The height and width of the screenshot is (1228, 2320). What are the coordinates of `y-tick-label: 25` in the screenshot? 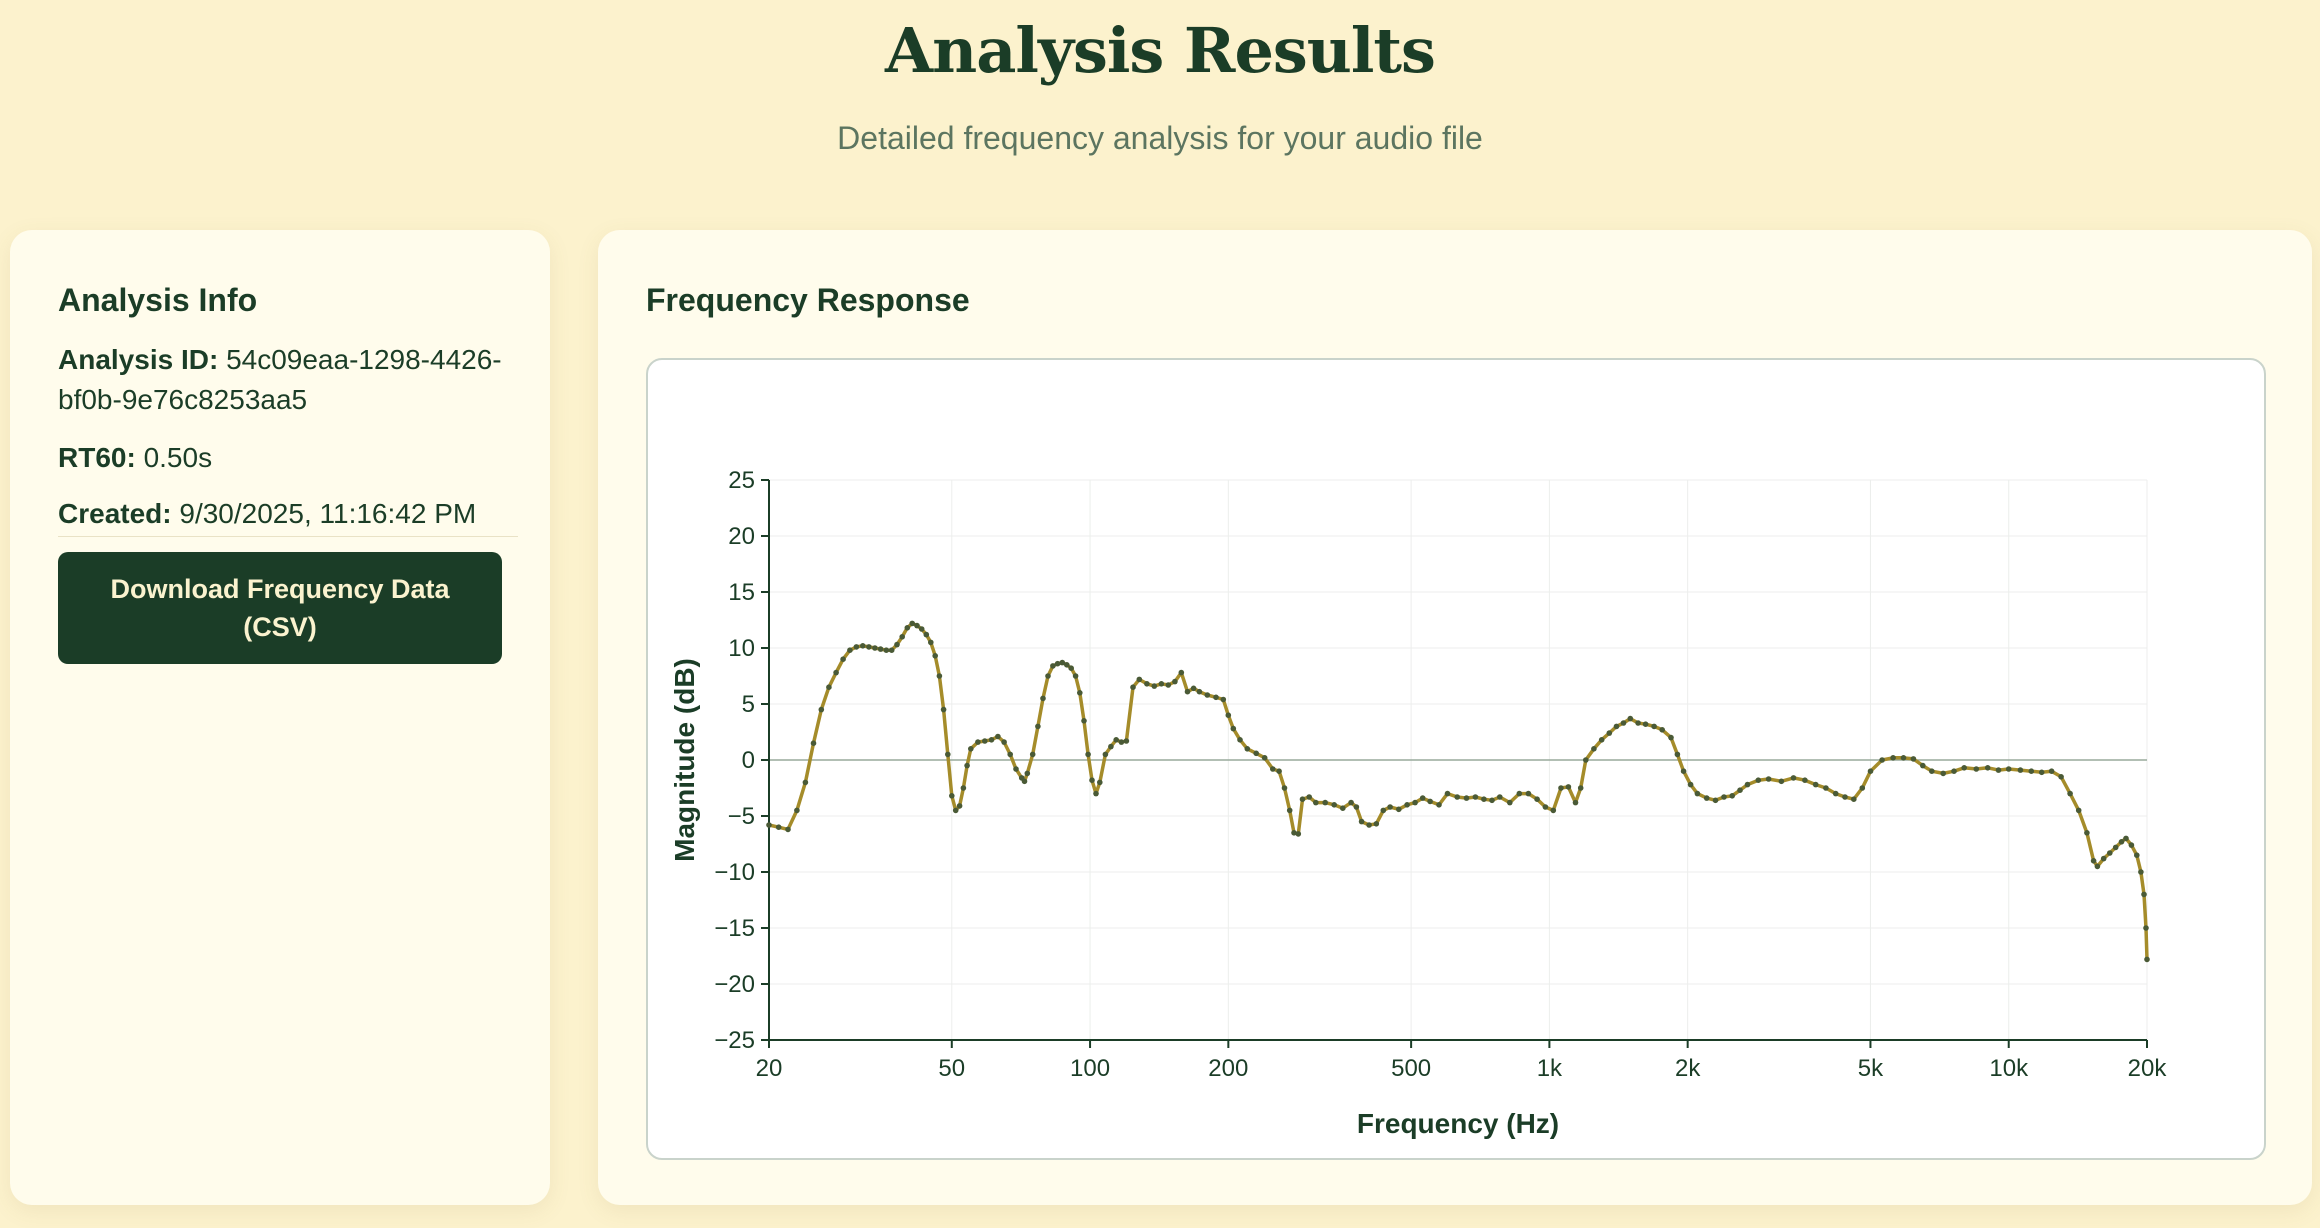 It's located at (741, 480).